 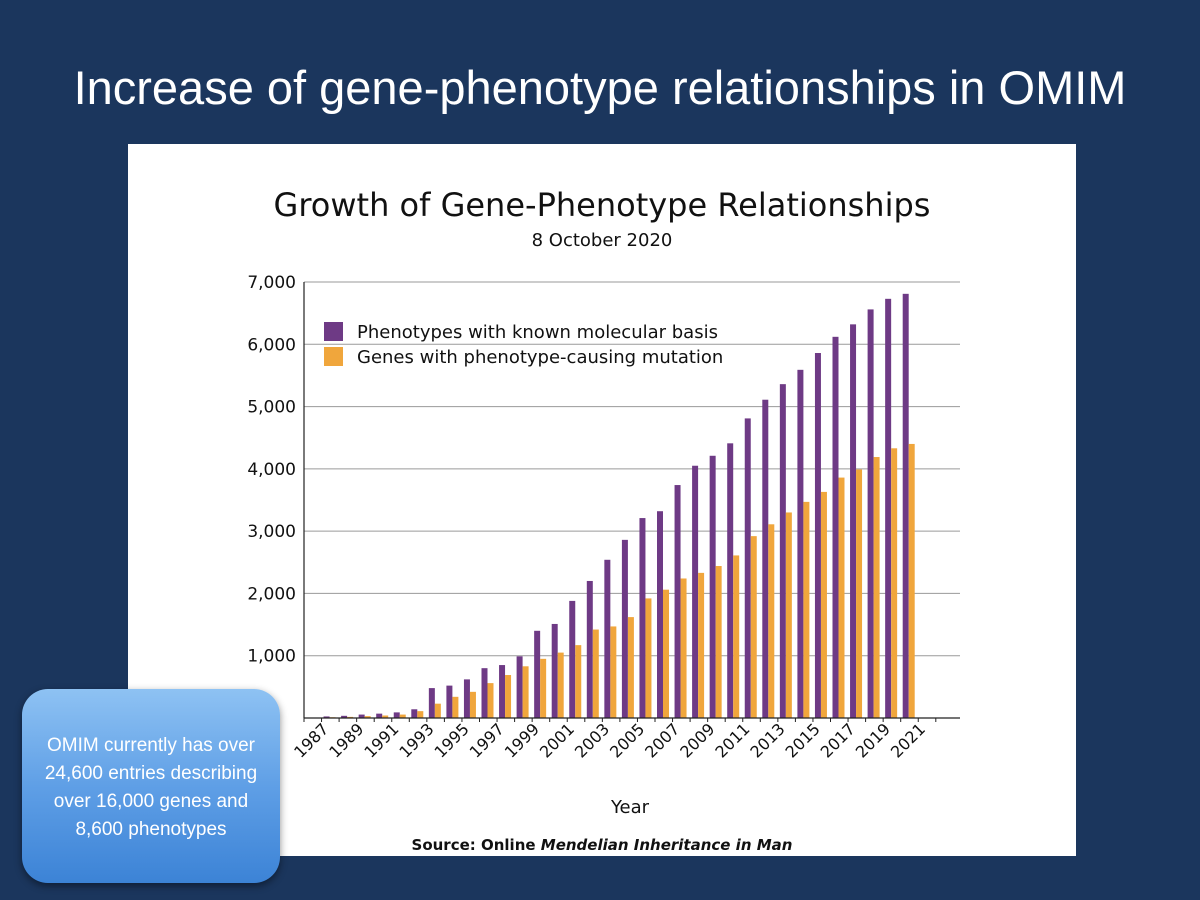 I want to click on legend-label-genes: Genes with phenotype-causing mutation, so click(x=540, y=357).